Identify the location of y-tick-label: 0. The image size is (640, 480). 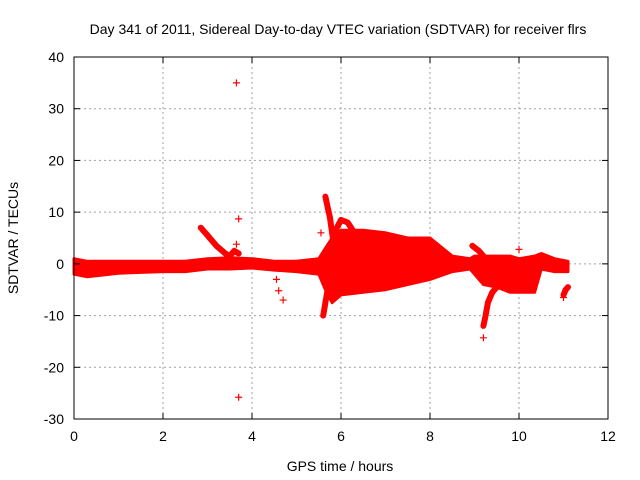
(60, 264).